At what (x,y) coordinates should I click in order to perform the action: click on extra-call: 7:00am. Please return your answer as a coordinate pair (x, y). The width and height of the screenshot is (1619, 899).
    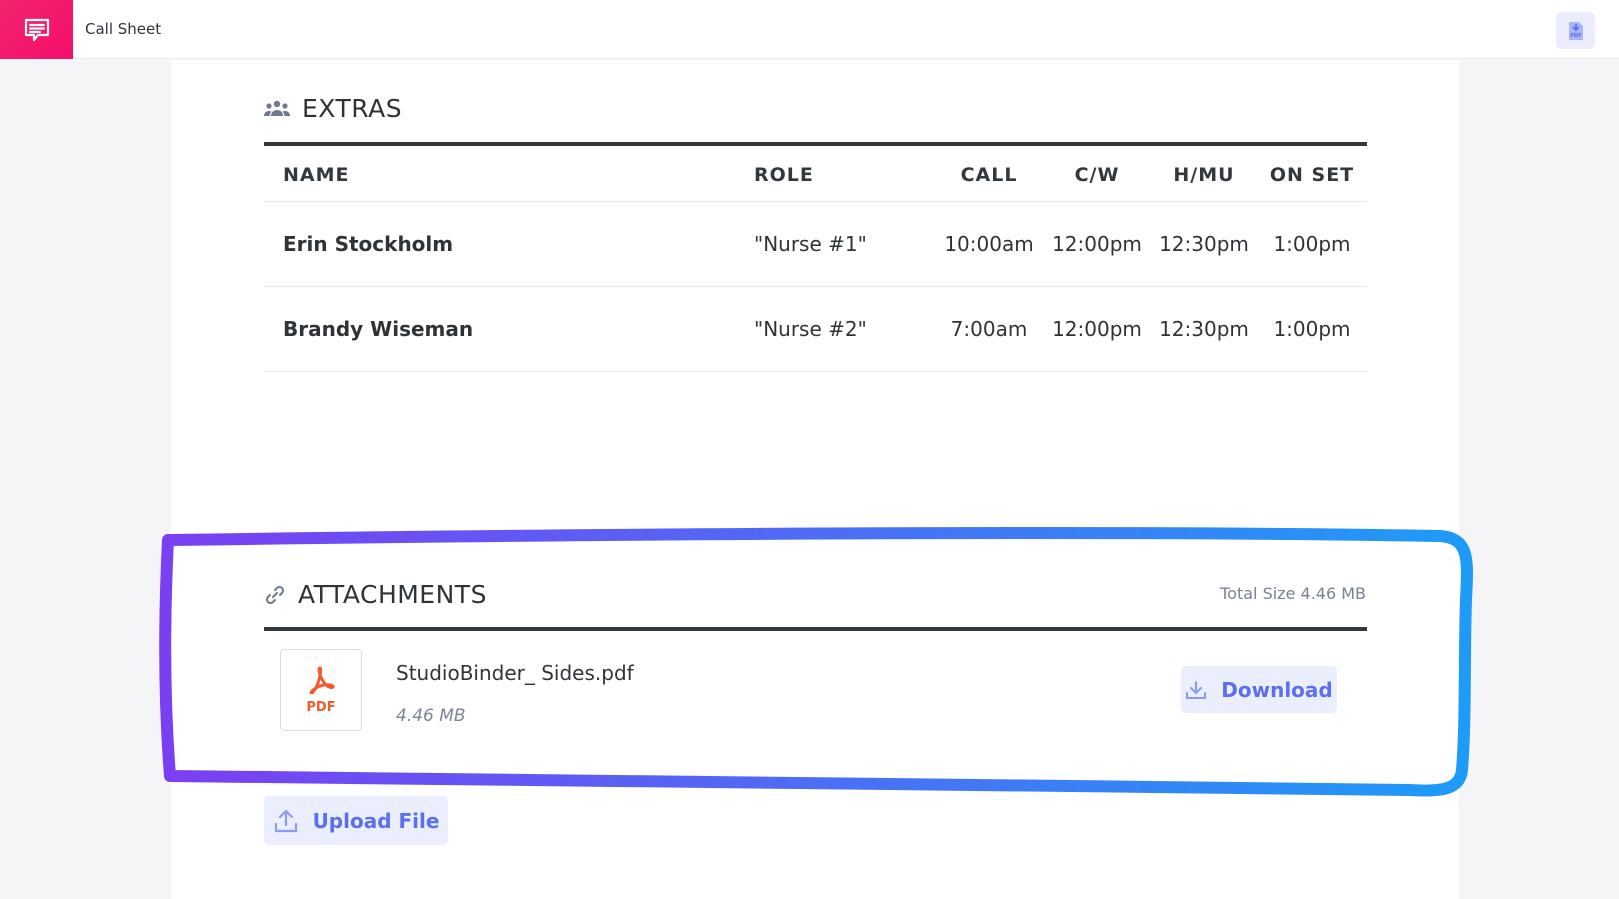
    Looking at the image, I should click on (989, 329).